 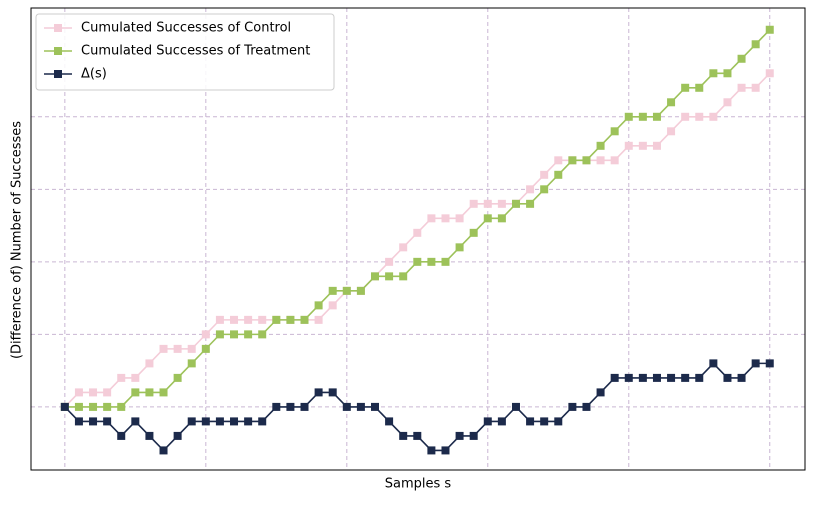 I want to click on legend-box, so click(x=185, y=52).